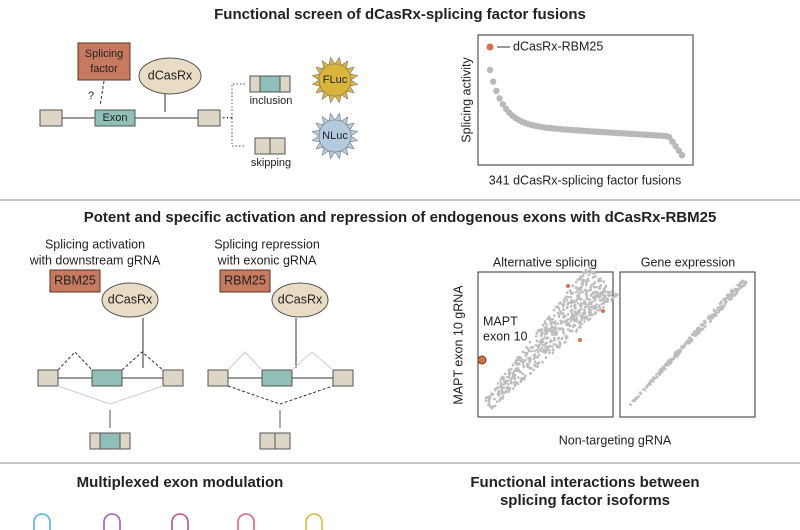 This screenshot has height=530, width=800. Describe the element at coordinates (75, 280) in the screenshot. I see `label: RBM25` at that location.